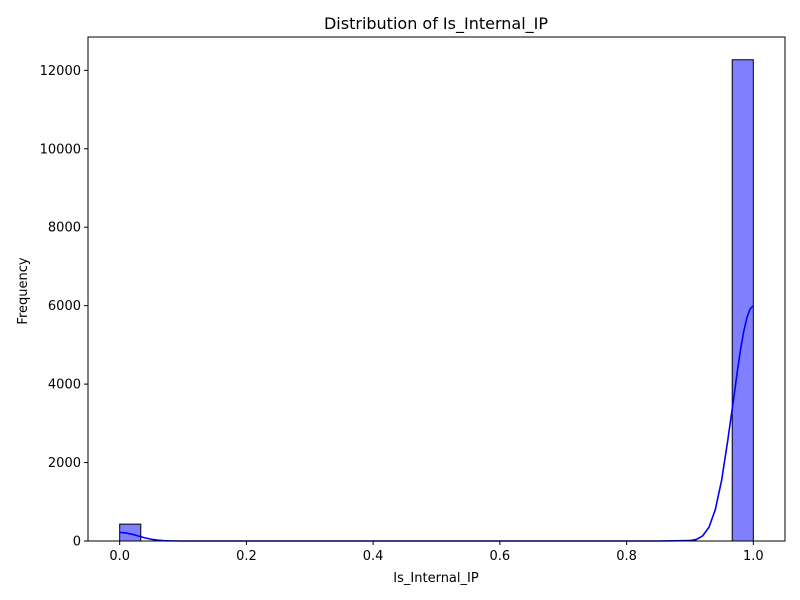 The height and width of the screenshot is (600, 800). Describe the element at coordinates (64, 385) in the screenshot. I see `y-tick-label: 4000` at that location.